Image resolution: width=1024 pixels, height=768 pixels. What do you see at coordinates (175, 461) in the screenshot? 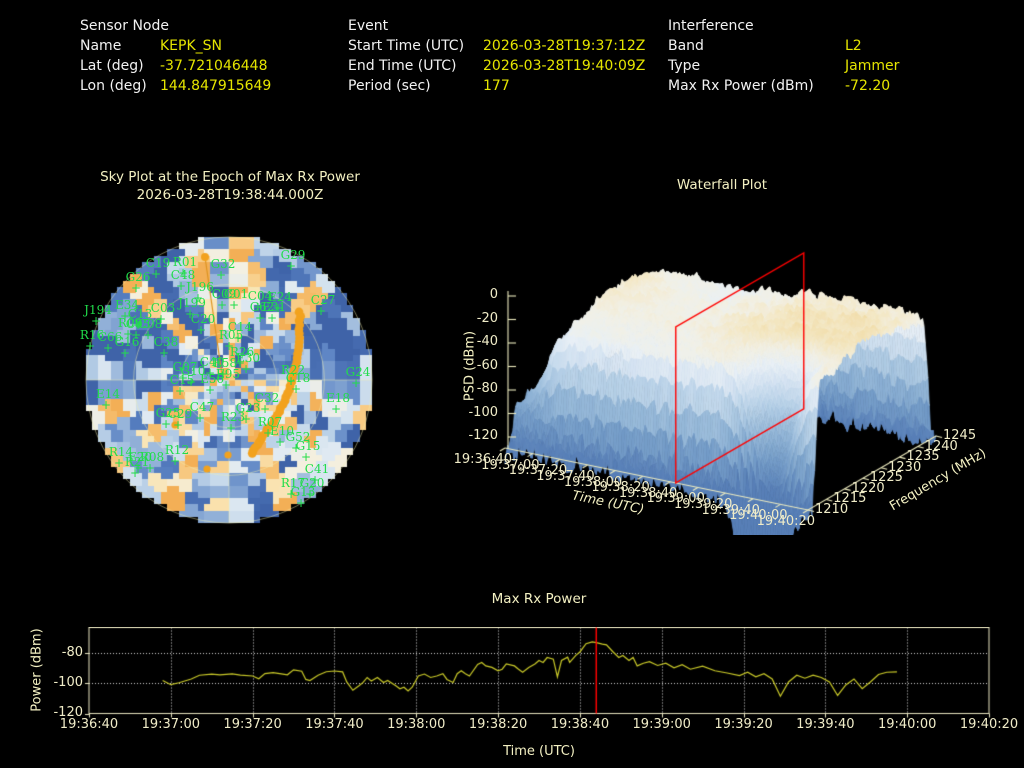
I see `satellite-marker-R12: +` at bounding box center [175, 461].